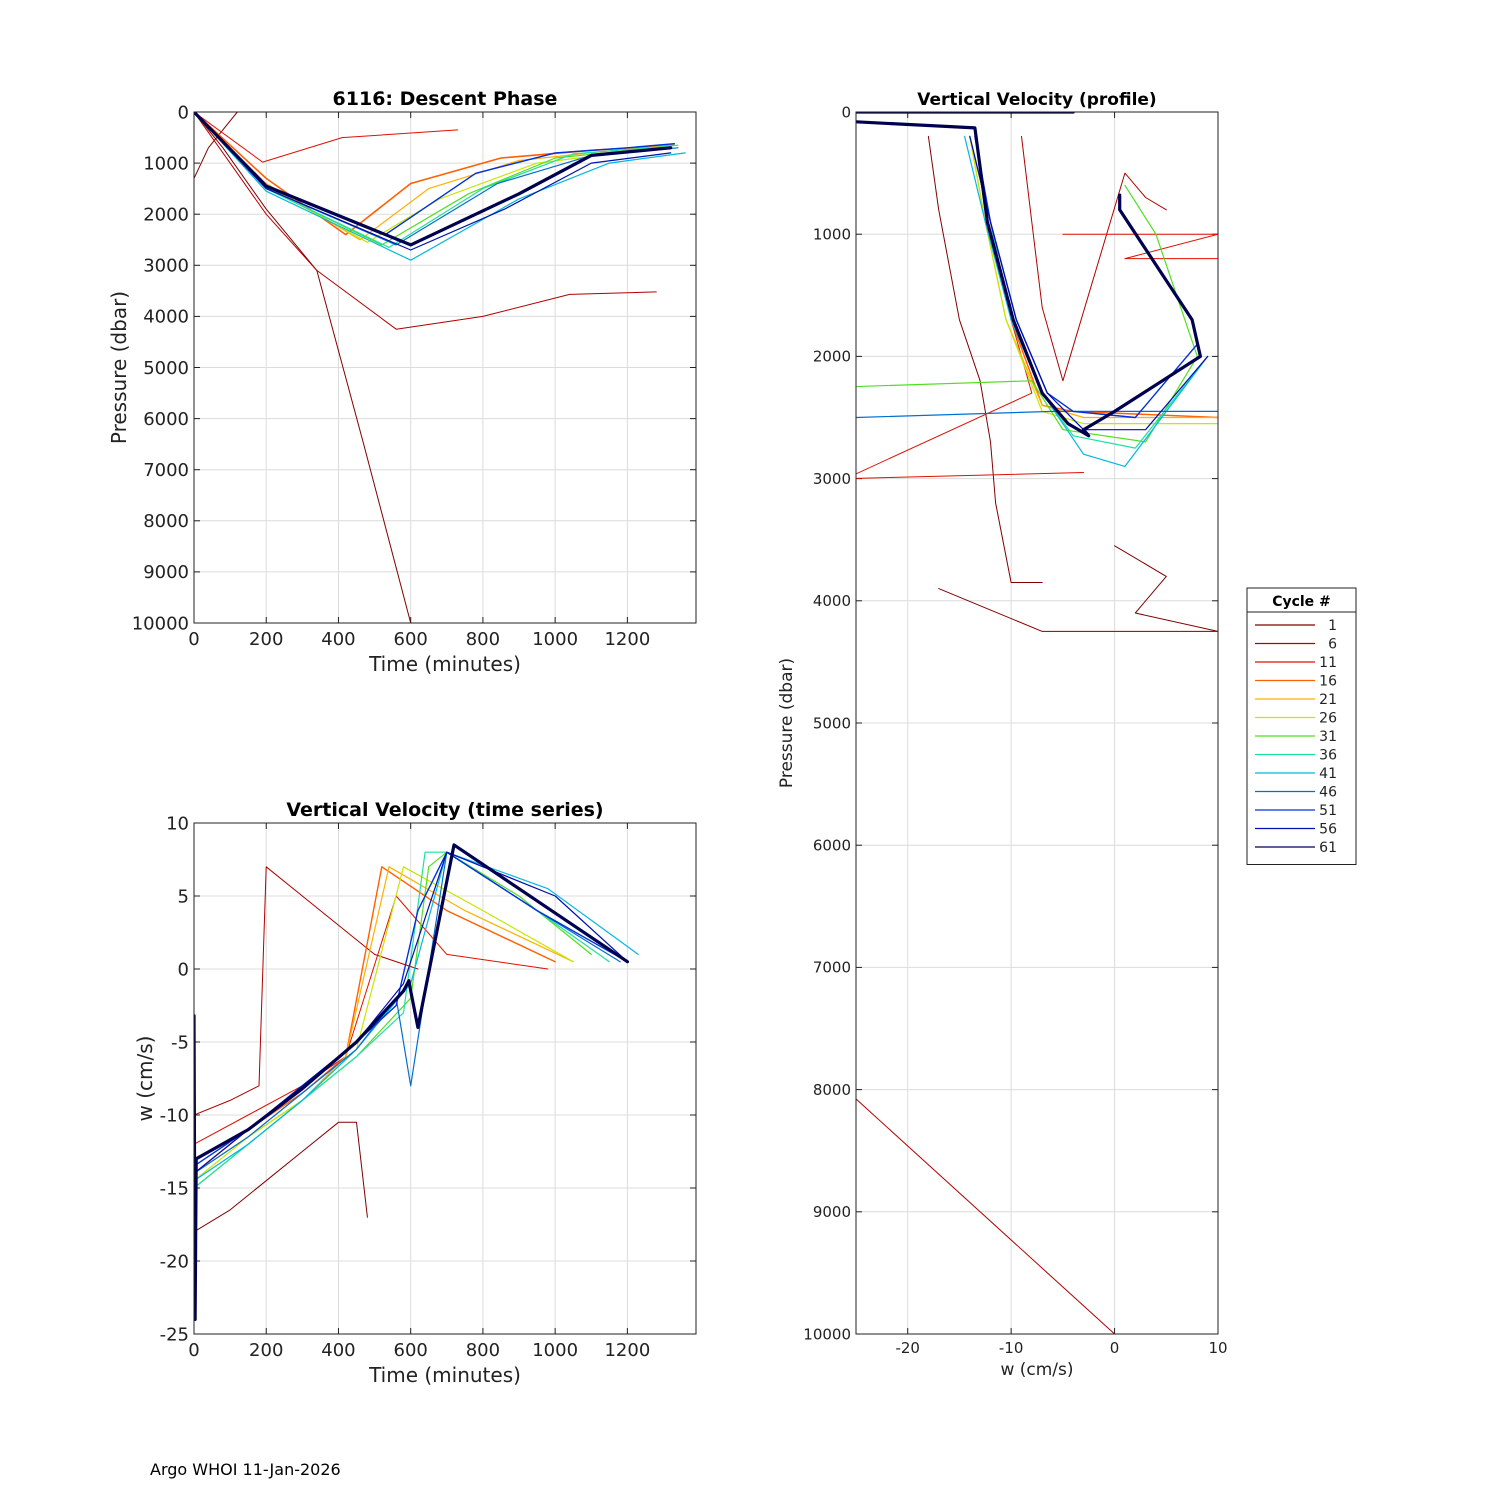  I want to click on legend-label: 11, so click(1328, 663).